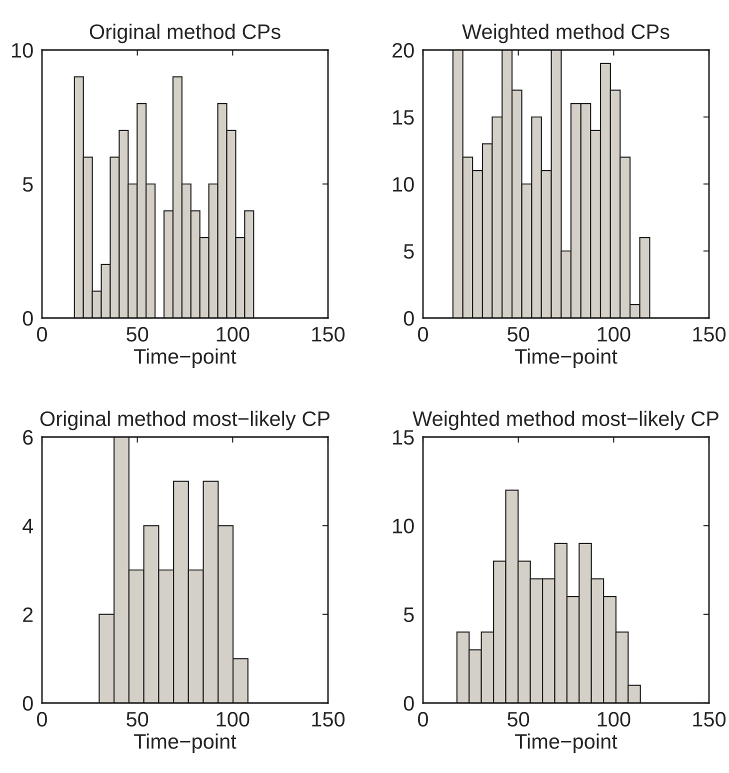  What do you see at coordinates (185, 420) in the screenshot?
I see `chart-title: Original method most−likely CP` at bounding box center [185, 420].